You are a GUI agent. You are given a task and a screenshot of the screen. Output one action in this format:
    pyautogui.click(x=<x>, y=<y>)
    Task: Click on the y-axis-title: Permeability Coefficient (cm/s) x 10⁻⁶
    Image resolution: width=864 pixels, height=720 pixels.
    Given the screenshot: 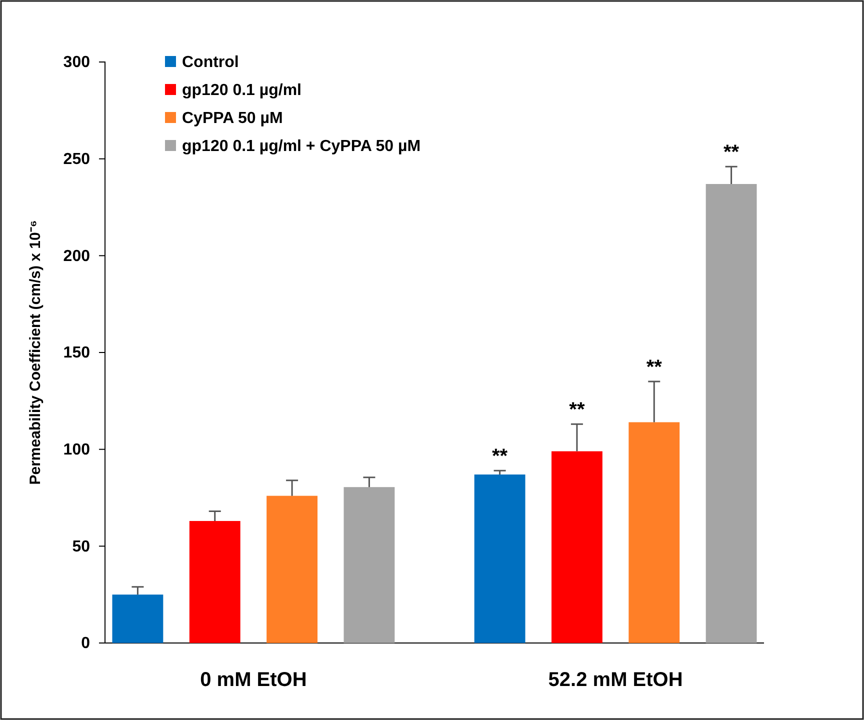 What is the action you would take?
    pyautogui.click(x=35, y=352)
    